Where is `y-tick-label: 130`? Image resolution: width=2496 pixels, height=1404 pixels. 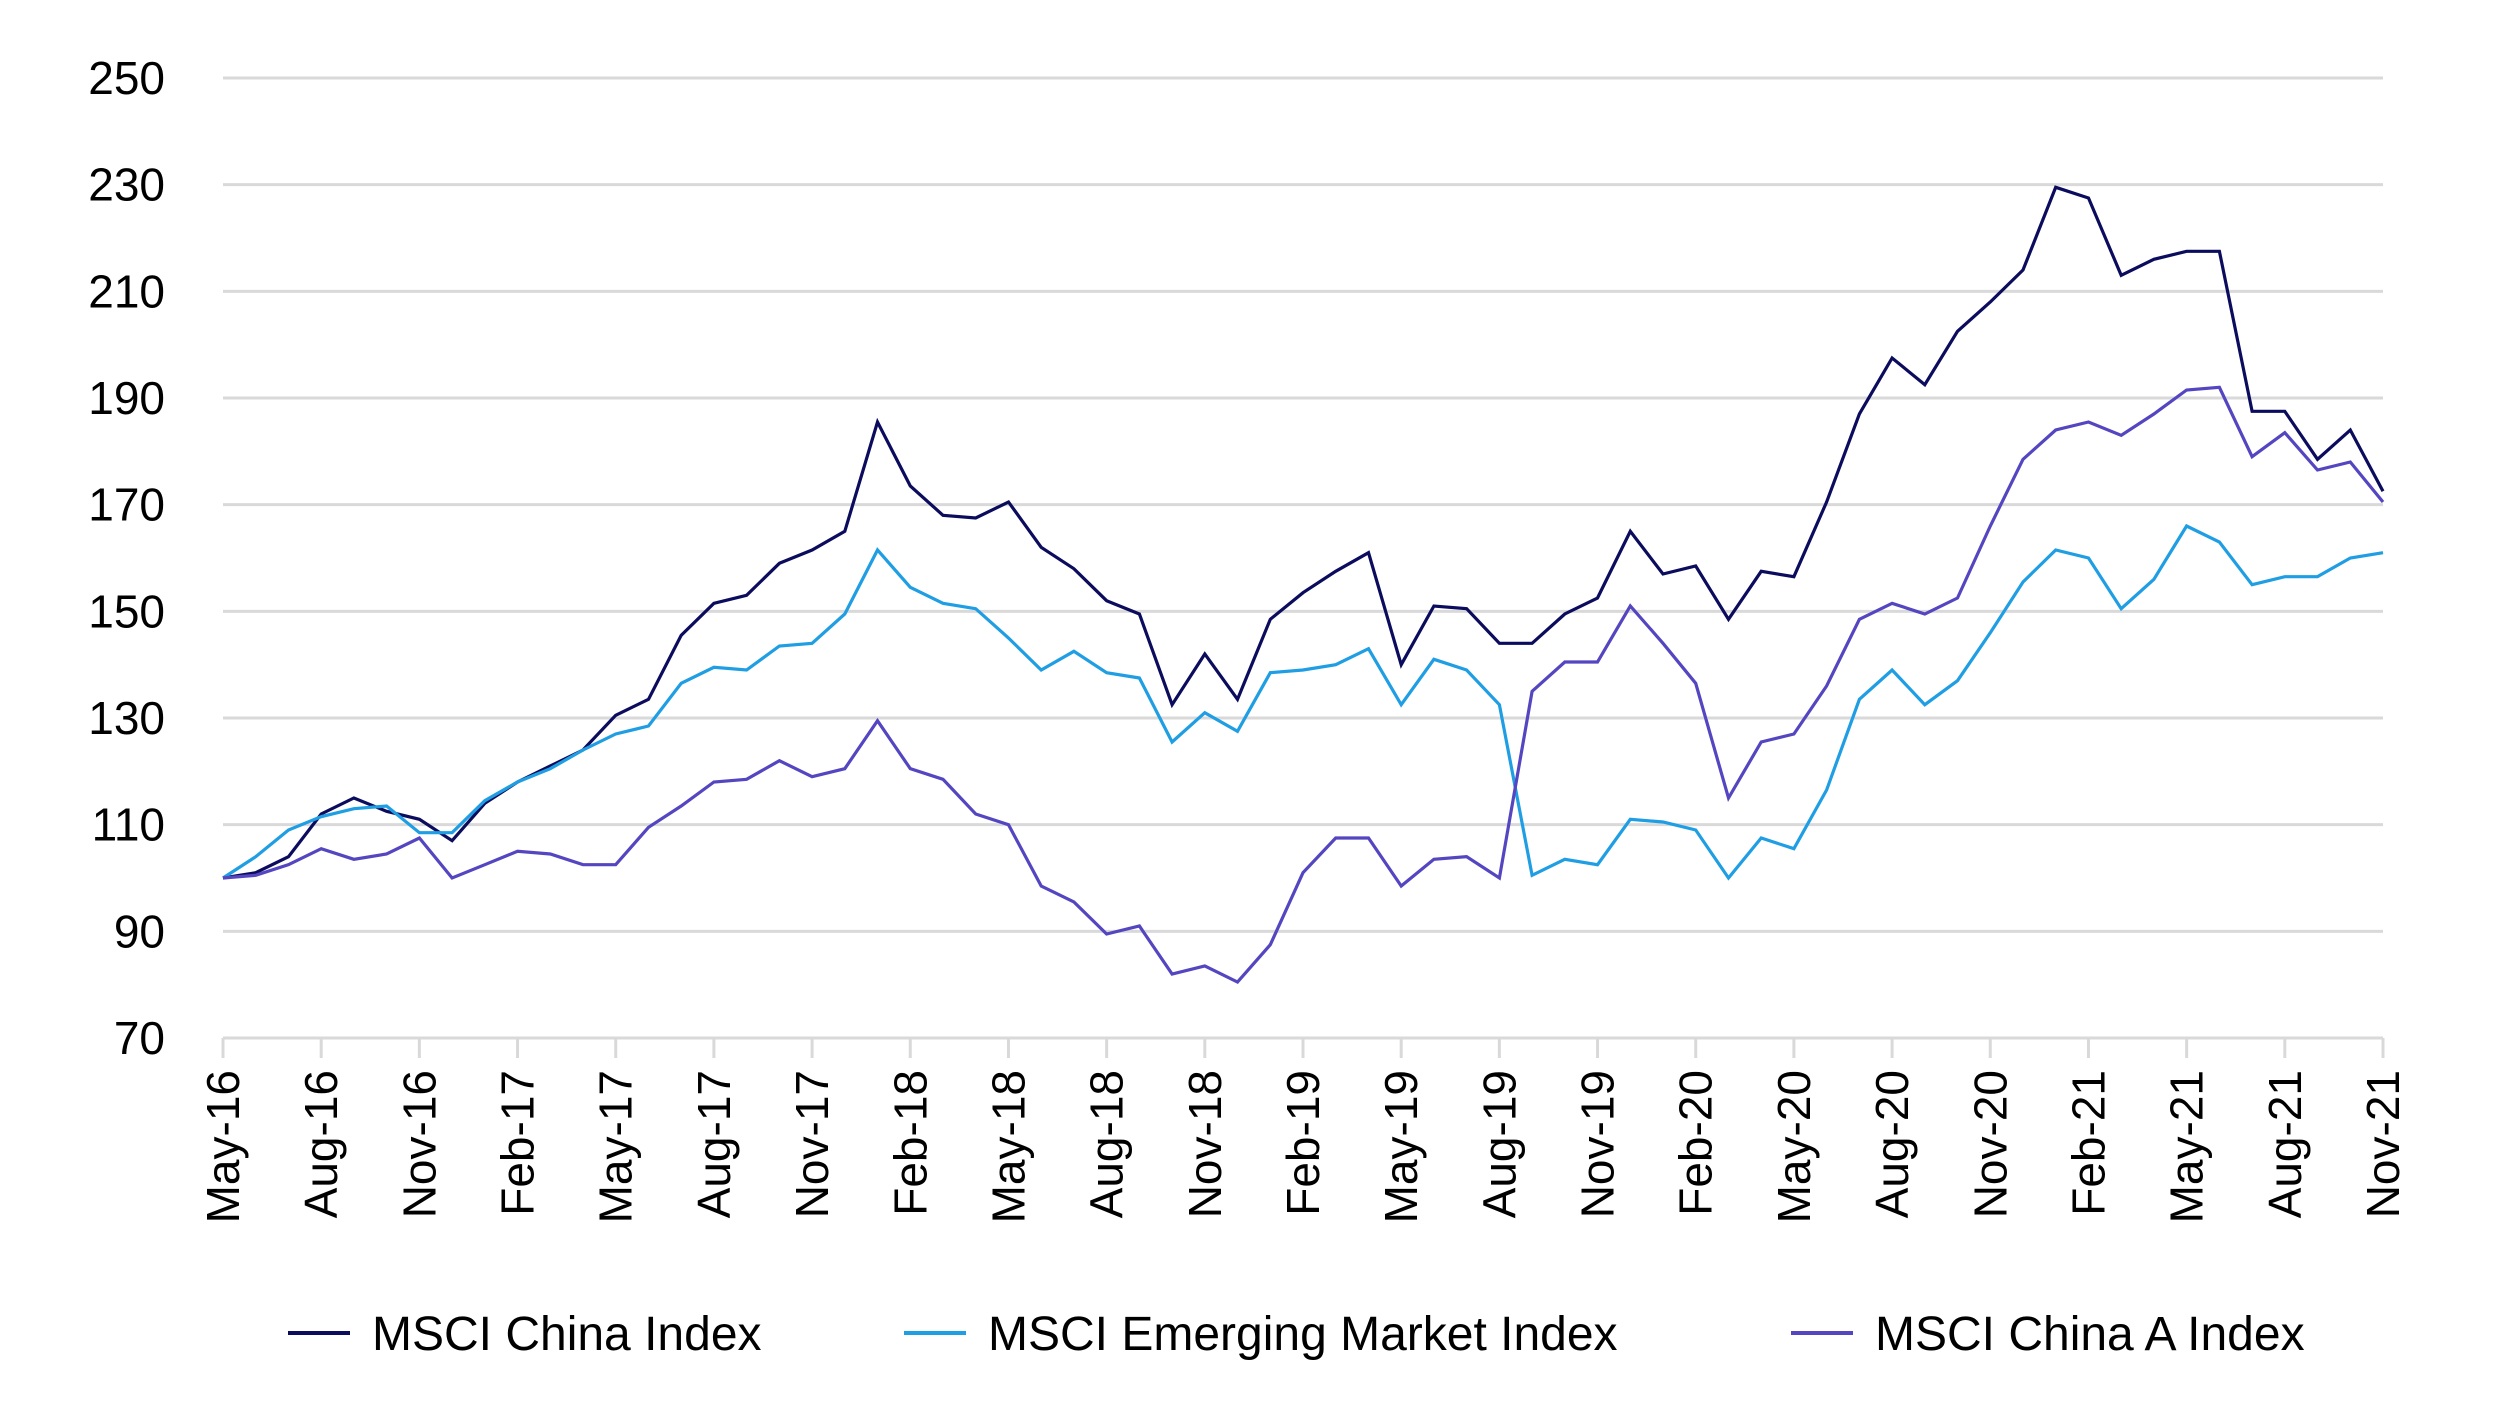 y-tick-label: 130 is located at coordinates (126, 718).